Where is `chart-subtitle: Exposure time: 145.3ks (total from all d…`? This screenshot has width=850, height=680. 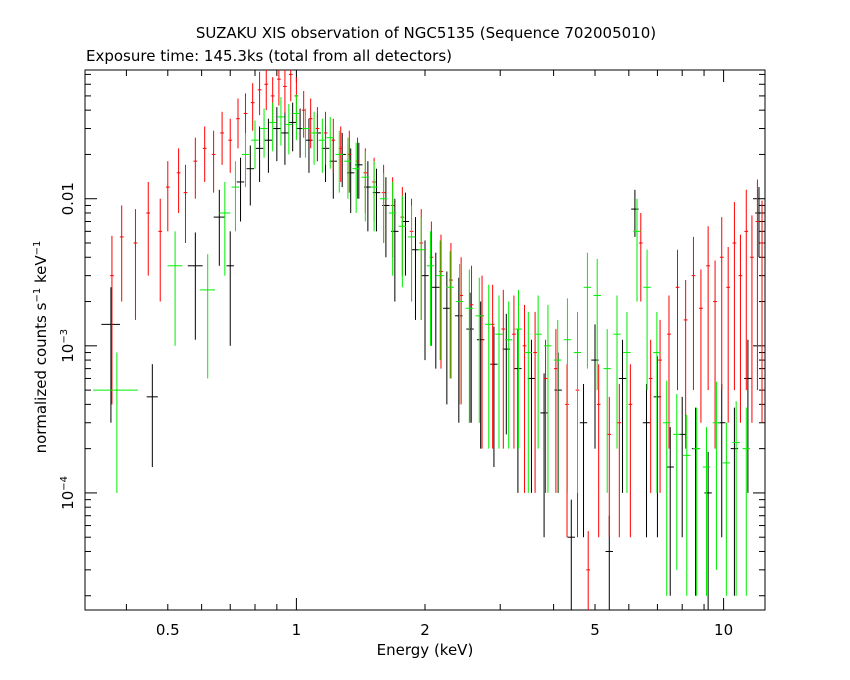
chart-subtitle: Exposure time: 145.3ks (total from all d… is located at coordinates (269, 56).